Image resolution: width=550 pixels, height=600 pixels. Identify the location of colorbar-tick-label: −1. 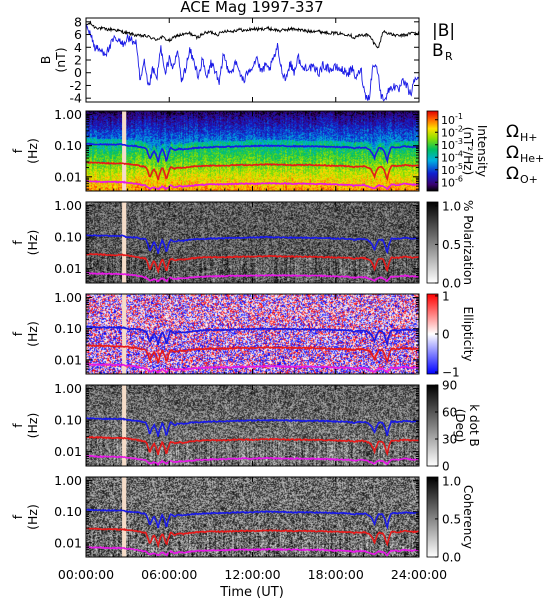
(451, 373).